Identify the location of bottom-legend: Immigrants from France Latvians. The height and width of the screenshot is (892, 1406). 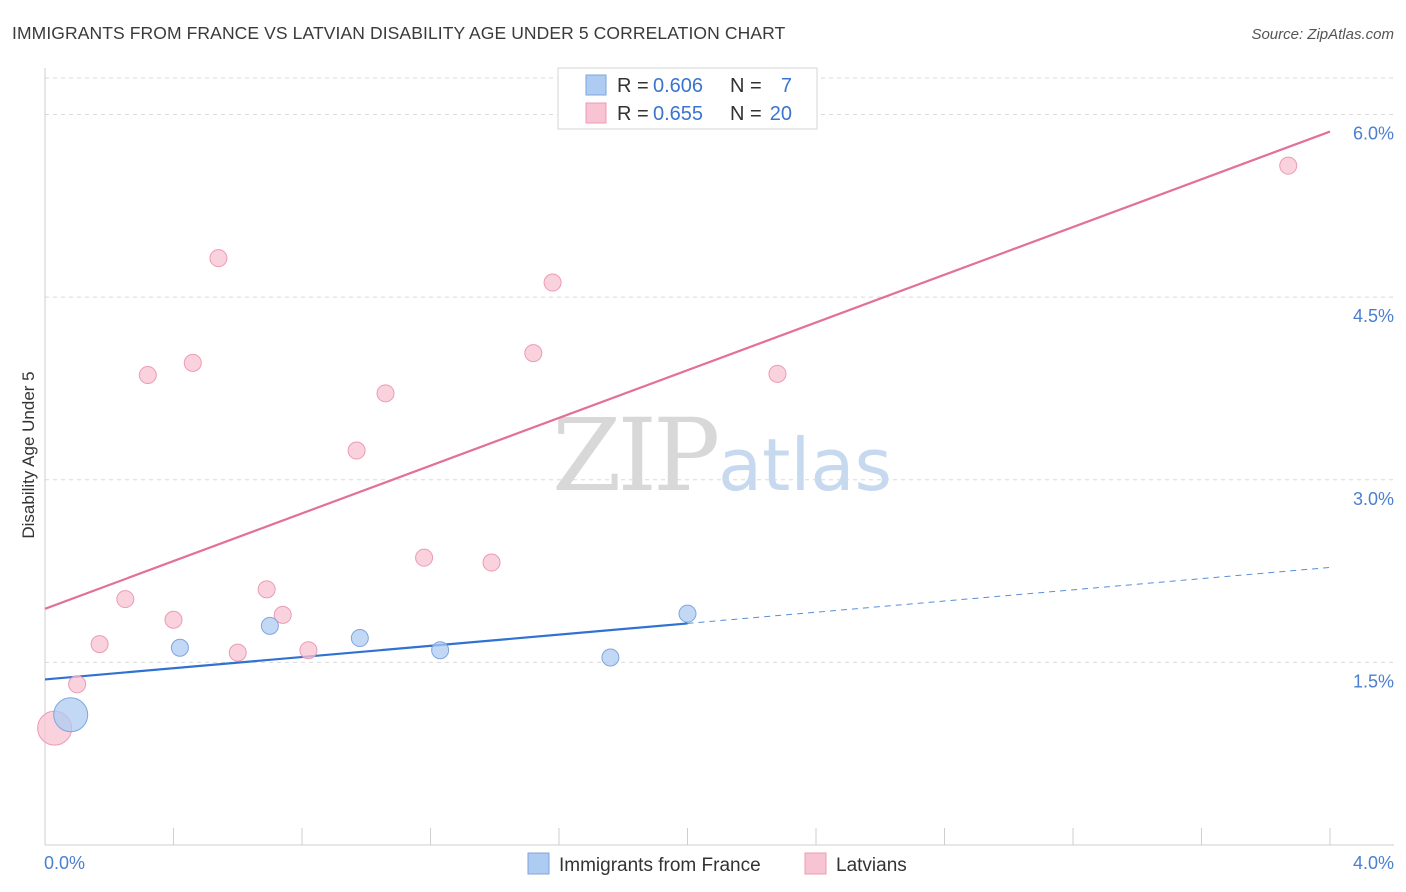
(717, 864).